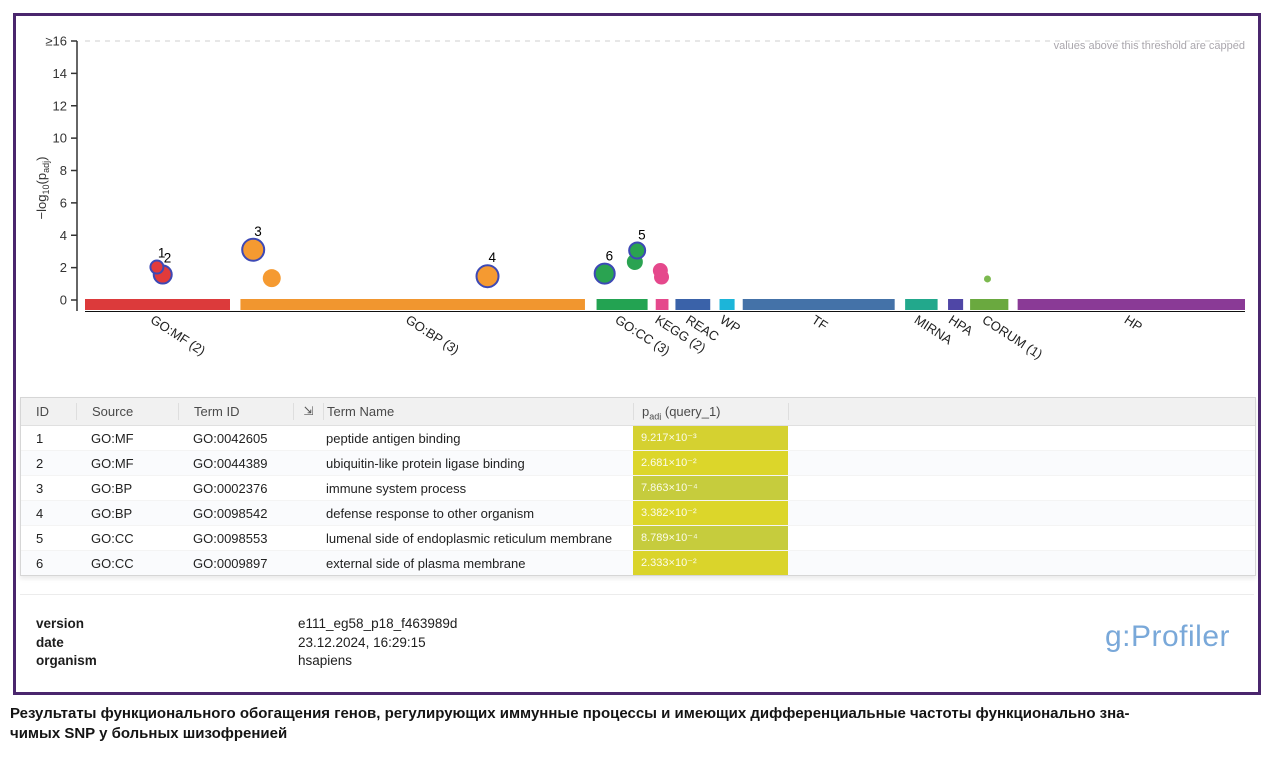 Image resolution: width=1274 pixels, height=763 pixels. Describe the element at coordinates (1133, 323) in the screenshot. I see `source-label: HP` at that location.